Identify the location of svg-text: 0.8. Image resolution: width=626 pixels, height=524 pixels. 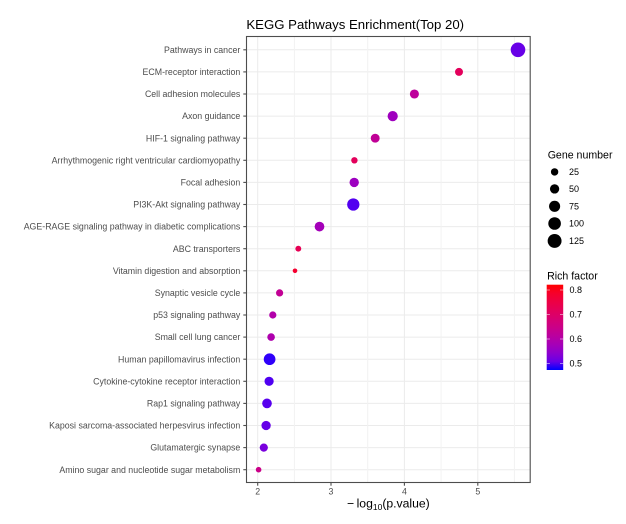
(576, 290).